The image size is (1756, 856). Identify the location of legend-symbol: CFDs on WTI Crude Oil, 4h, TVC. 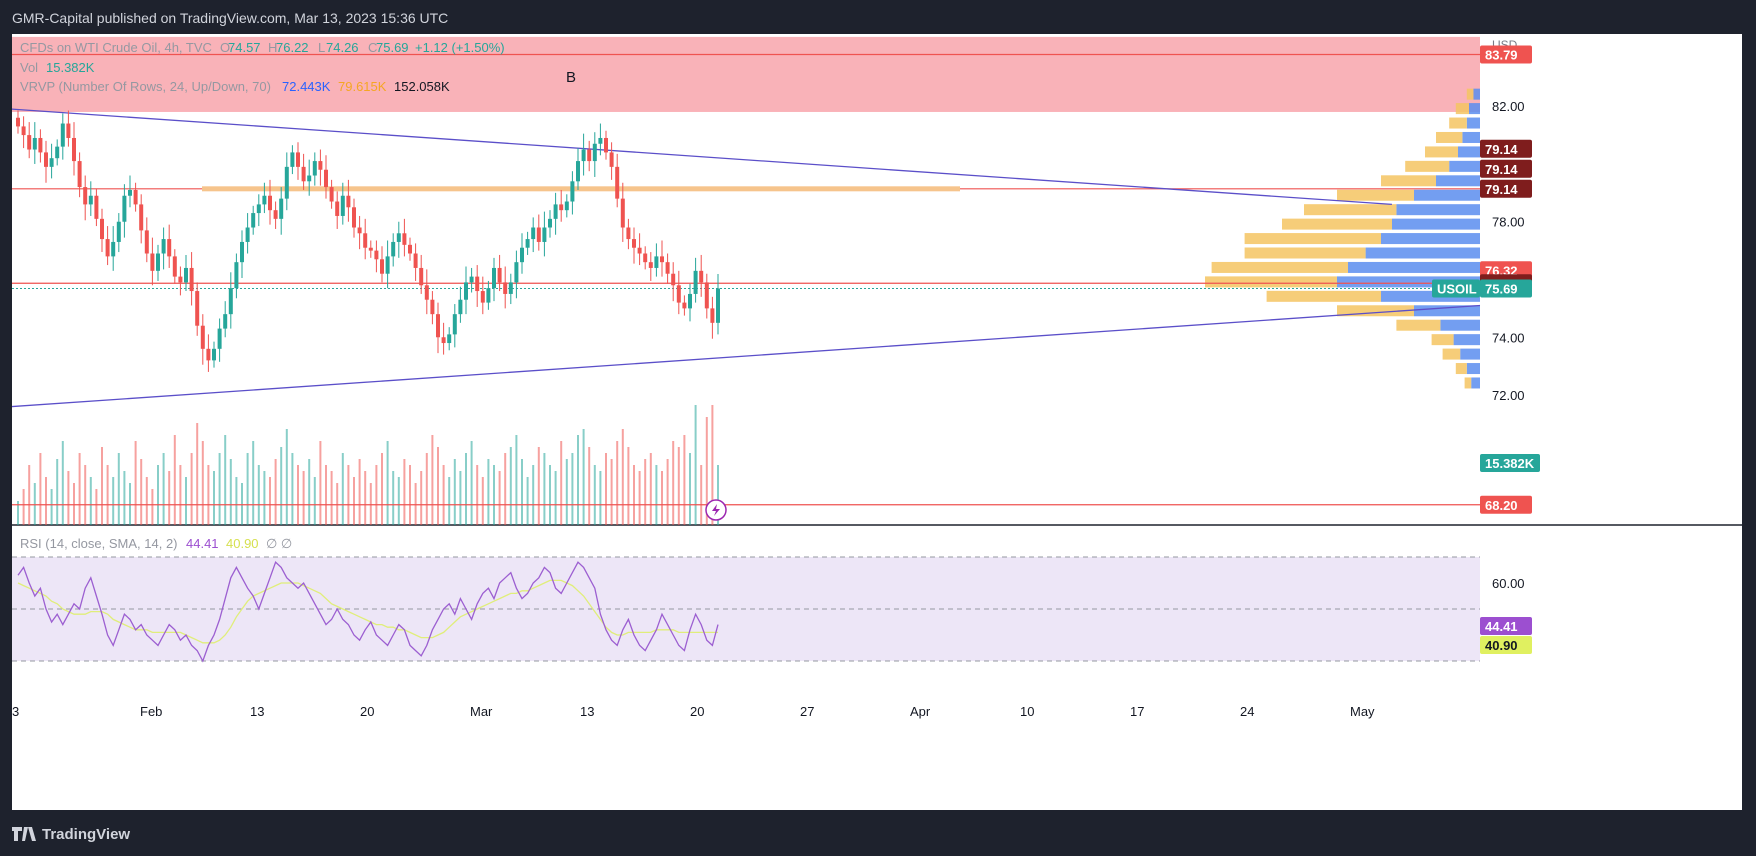
(116, 47).